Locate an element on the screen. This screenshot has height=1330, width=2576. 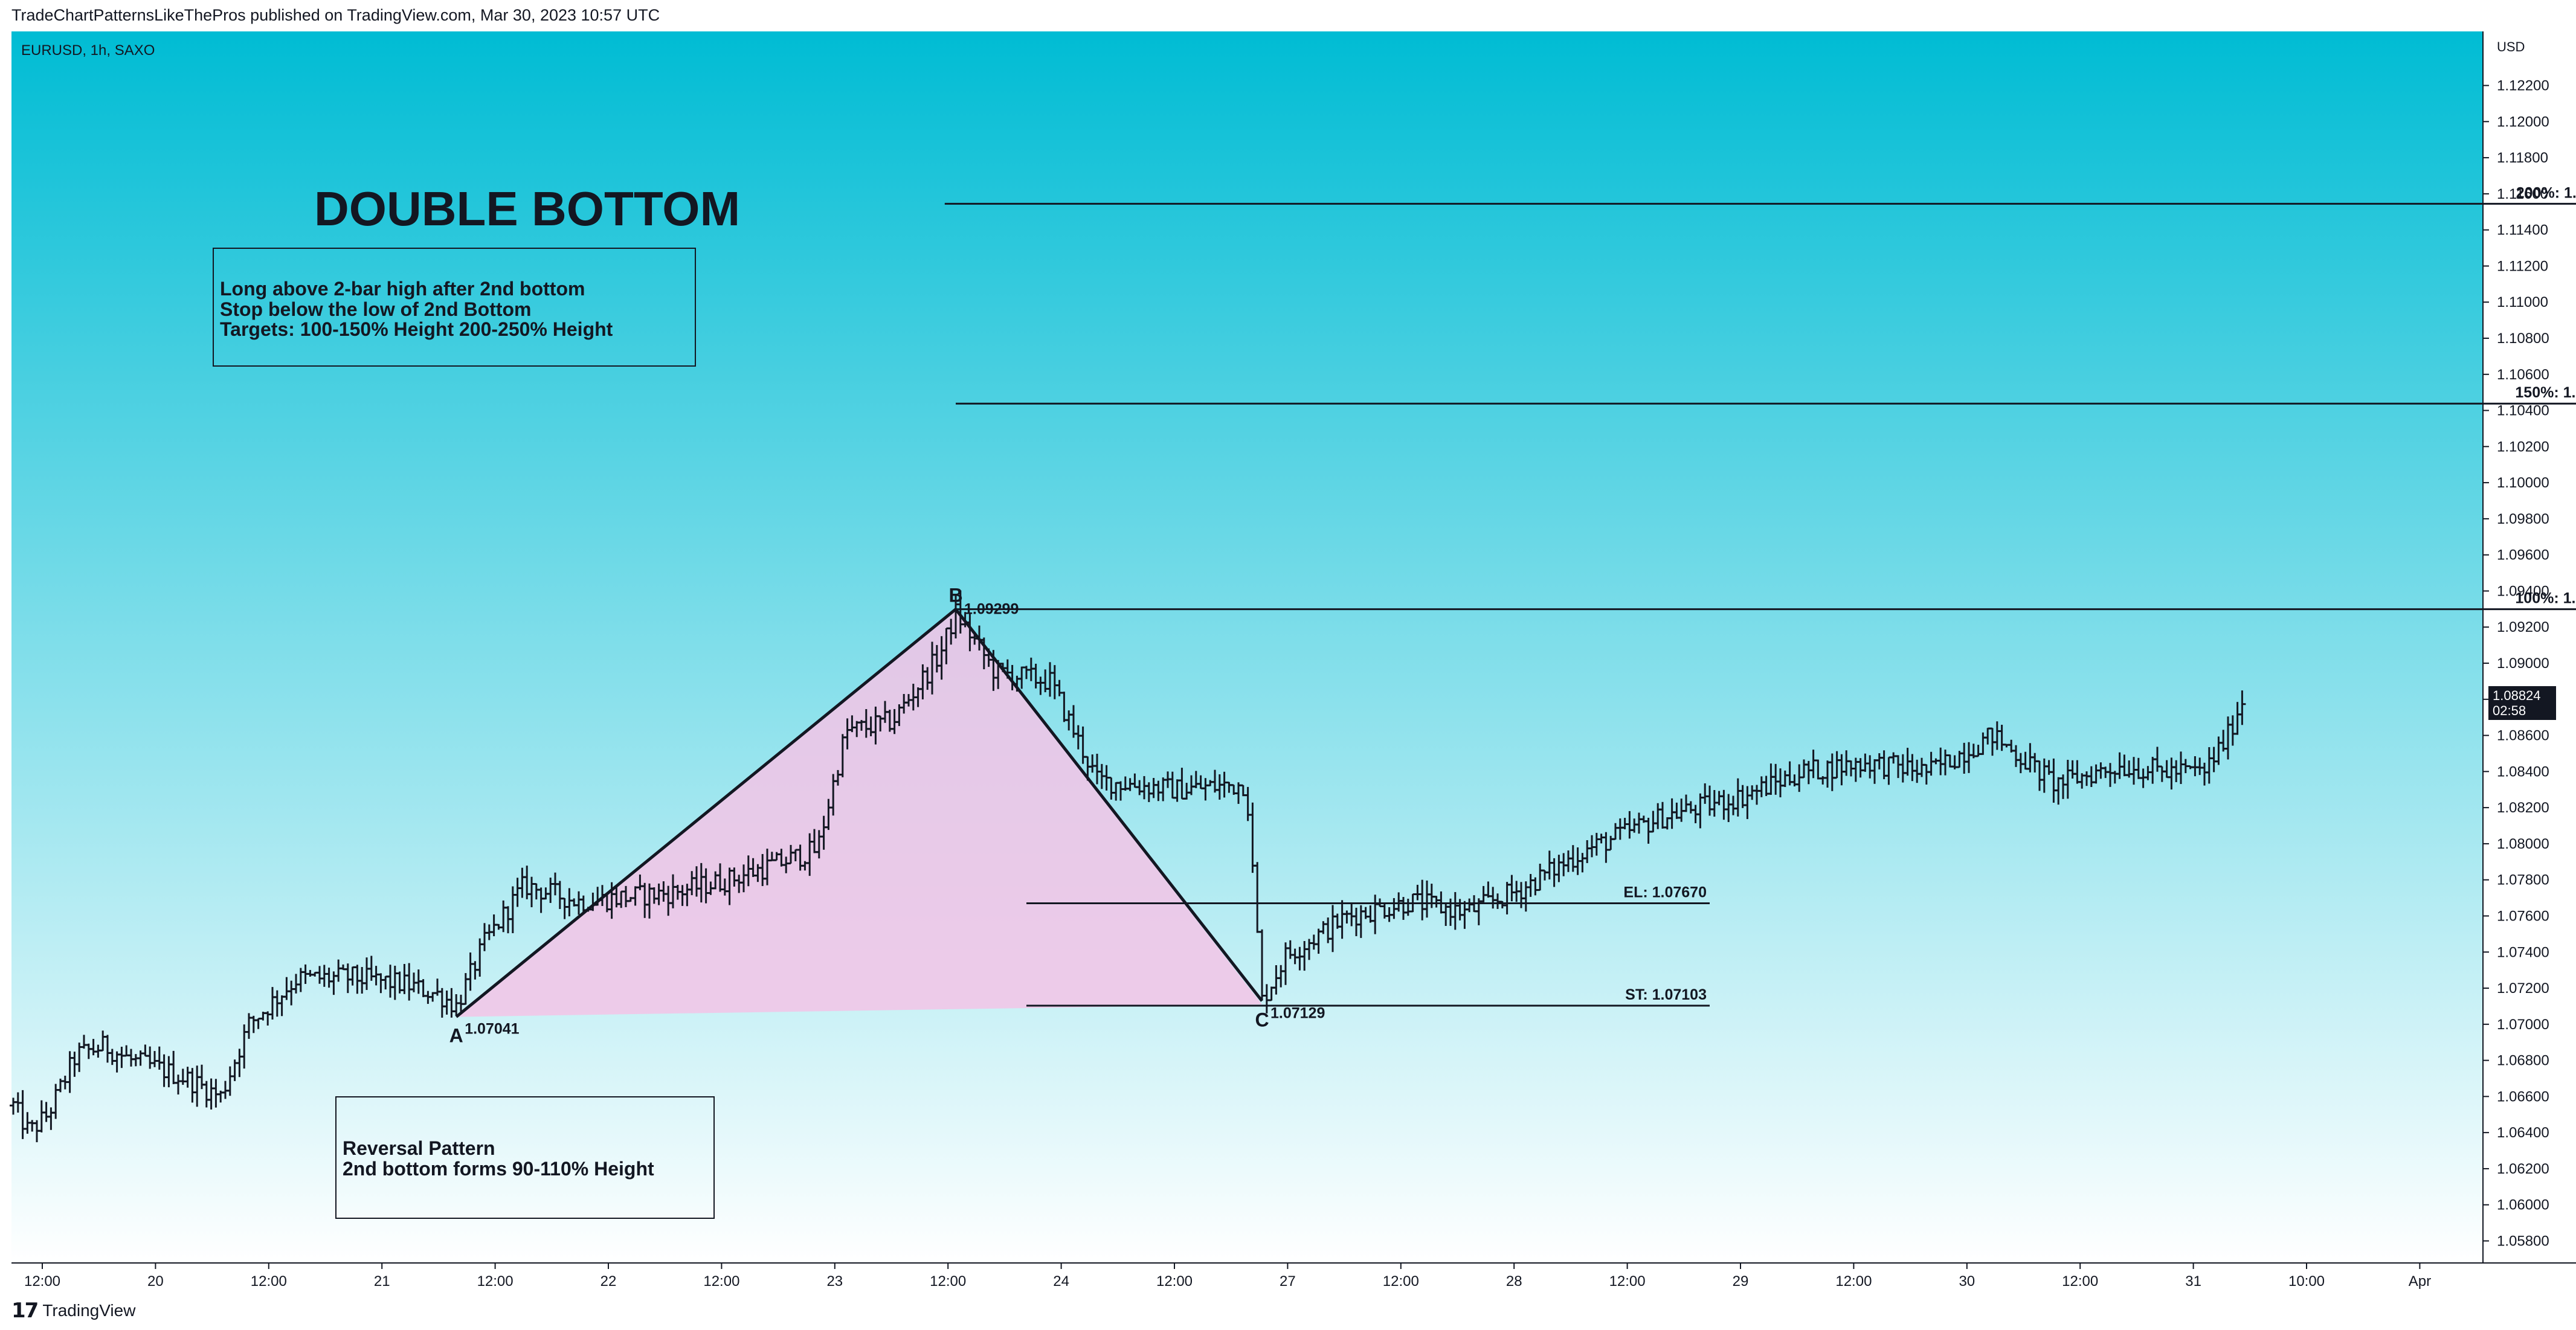
pattern-area-fill is located at coordinates (860, 813).